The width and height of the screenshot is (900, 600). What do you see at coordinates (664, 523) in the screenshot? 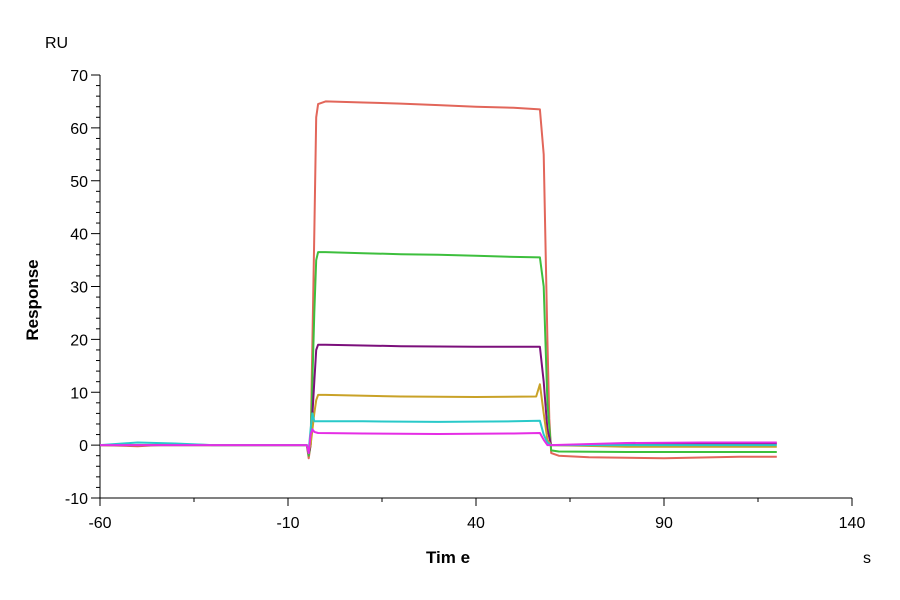
I see `x-tick-label: 90` at bounding box center [664, 523].